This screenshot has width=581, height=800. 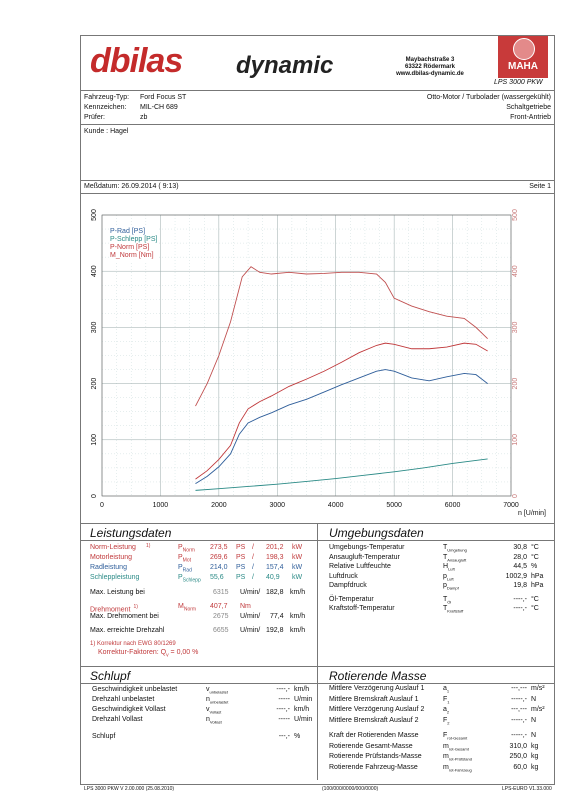 I want to click on slip-sym: v, so click(x=208, y=689).